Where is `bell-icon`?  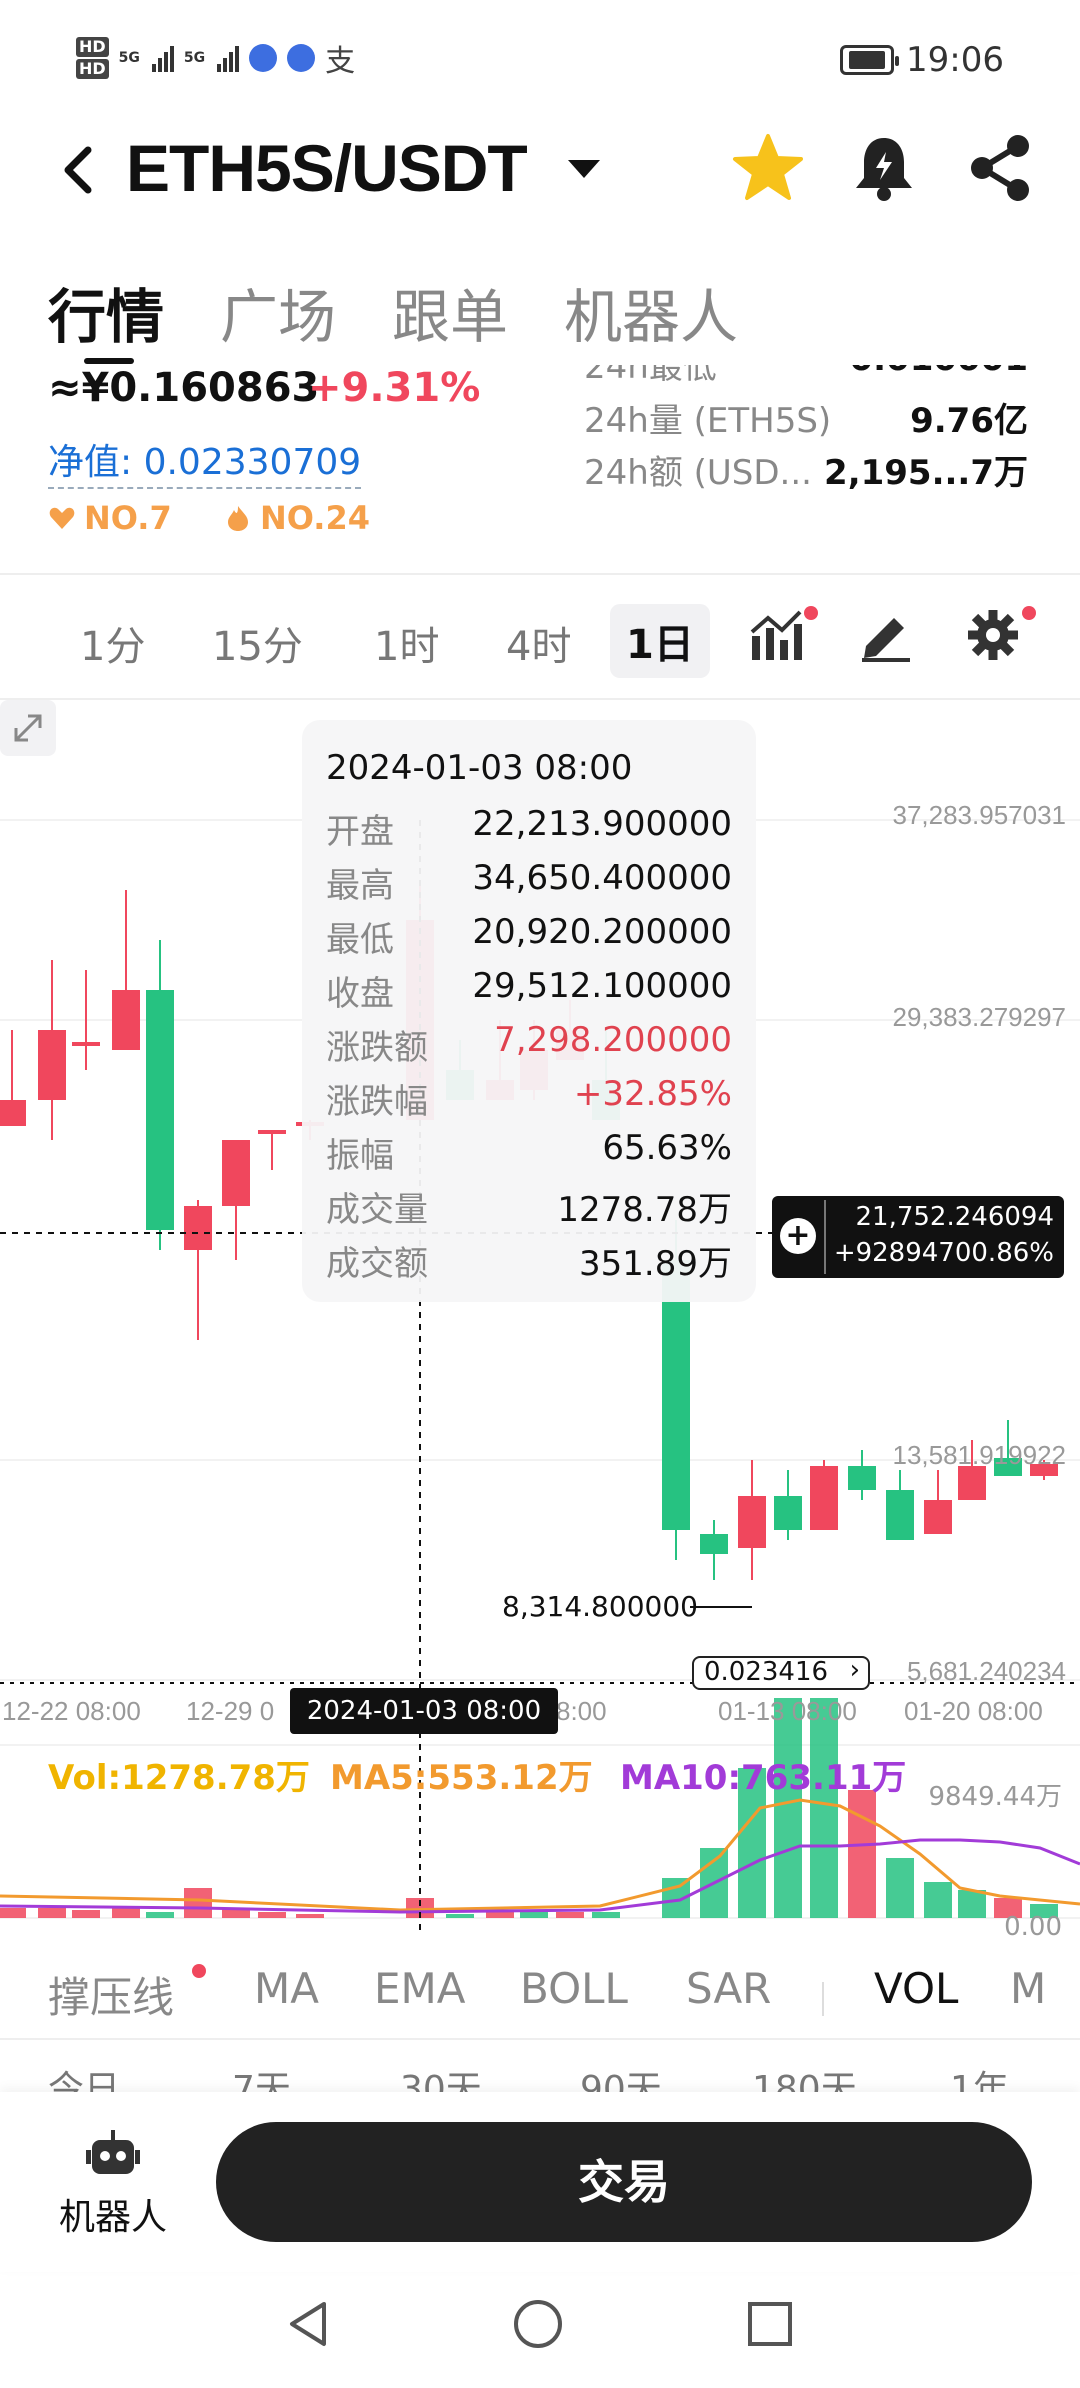
bell-icon is located at coordinates (884, 168).